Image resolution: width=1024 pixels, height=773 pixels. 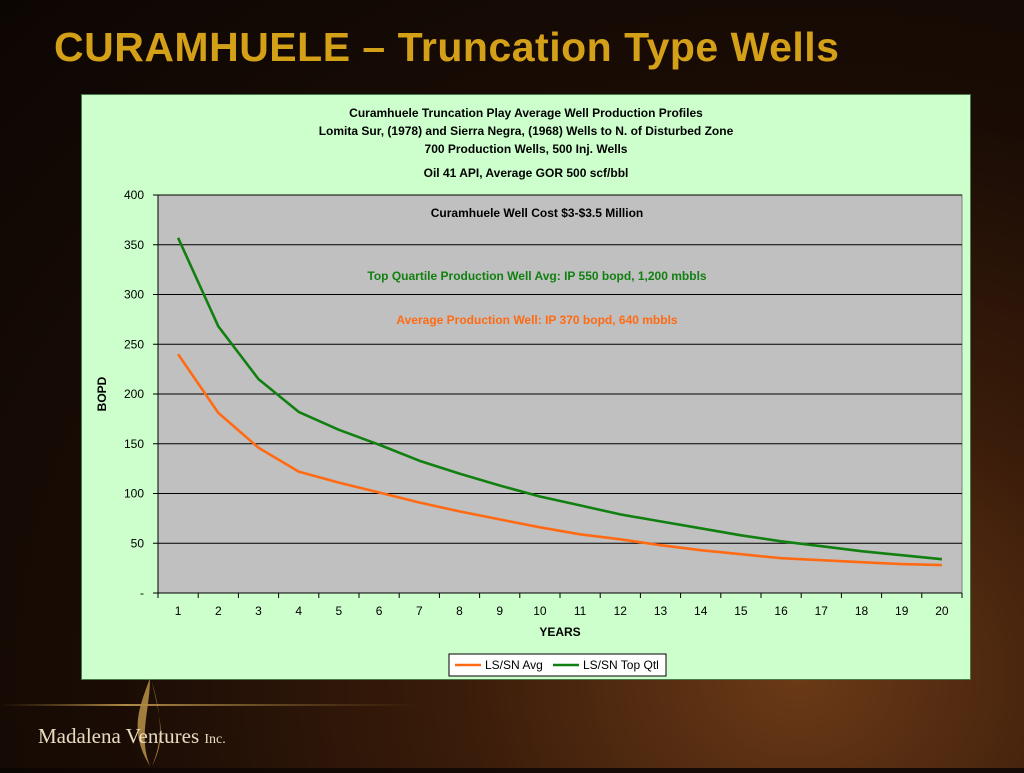 I want to click on x-tick-label: 7, so click(x=419, y=611).